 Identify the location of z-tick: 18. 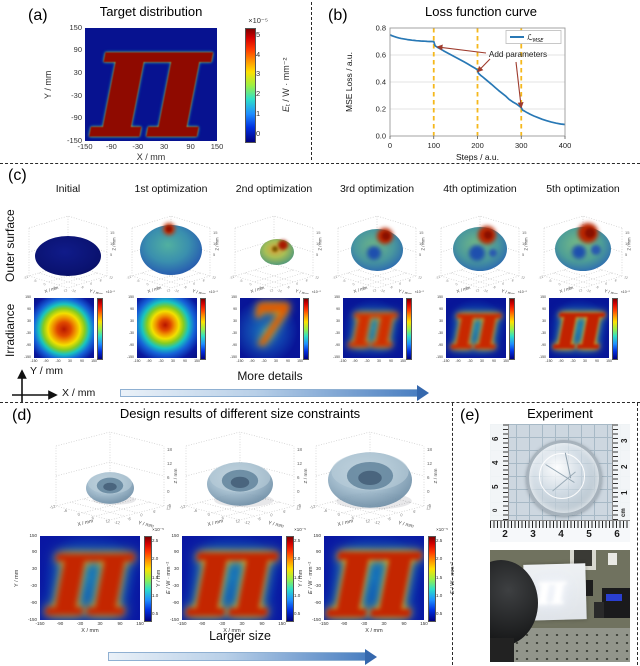
(430, 449).